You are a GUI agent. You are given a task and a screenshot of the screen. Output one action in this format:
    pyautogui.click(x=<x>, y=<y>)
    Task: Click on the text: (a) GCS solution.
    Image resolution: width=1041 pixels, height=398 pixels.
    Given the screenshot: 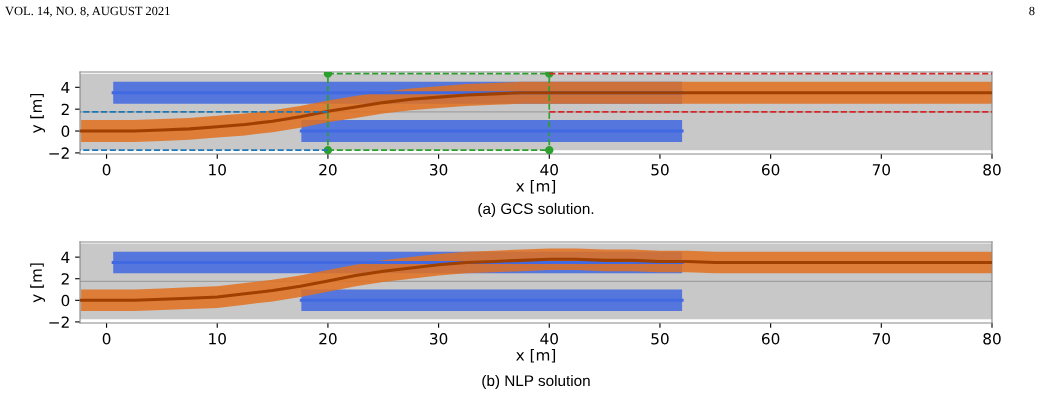 What is the action you would take?
    pyautogui.click(x=536, y=210)
    